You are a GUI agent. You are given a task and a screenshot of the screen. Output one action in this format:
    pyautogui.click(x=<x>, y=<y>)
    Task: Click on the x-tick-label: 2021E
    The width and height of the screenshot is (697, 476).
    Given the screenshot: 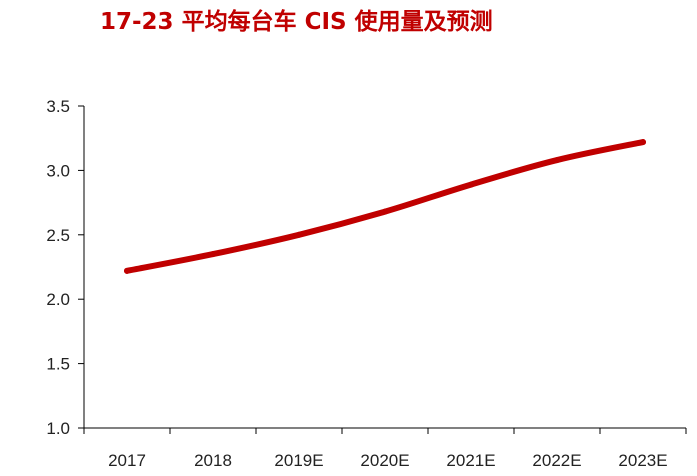 What is the action you would take?
    pyautogui.click(x=470, y=460)
    